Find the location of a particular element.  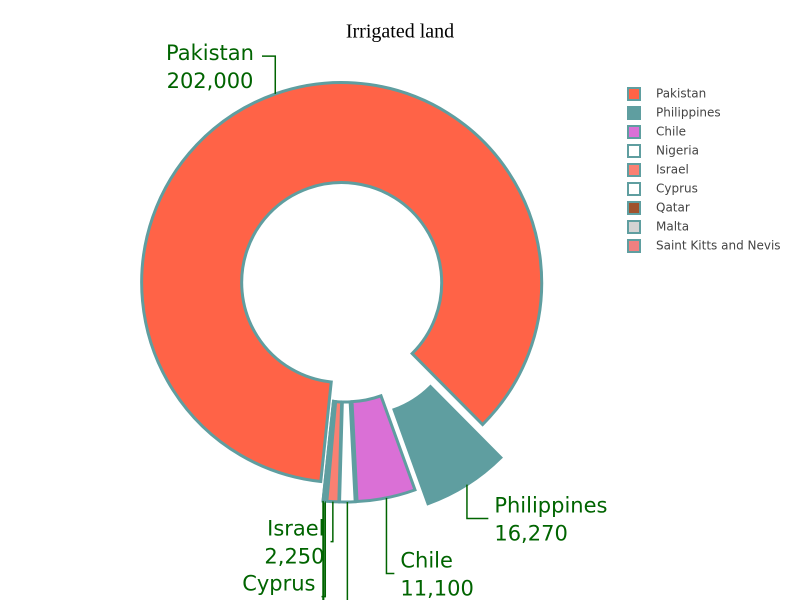

legend-label: Israel is located at coordinates (672, 170).